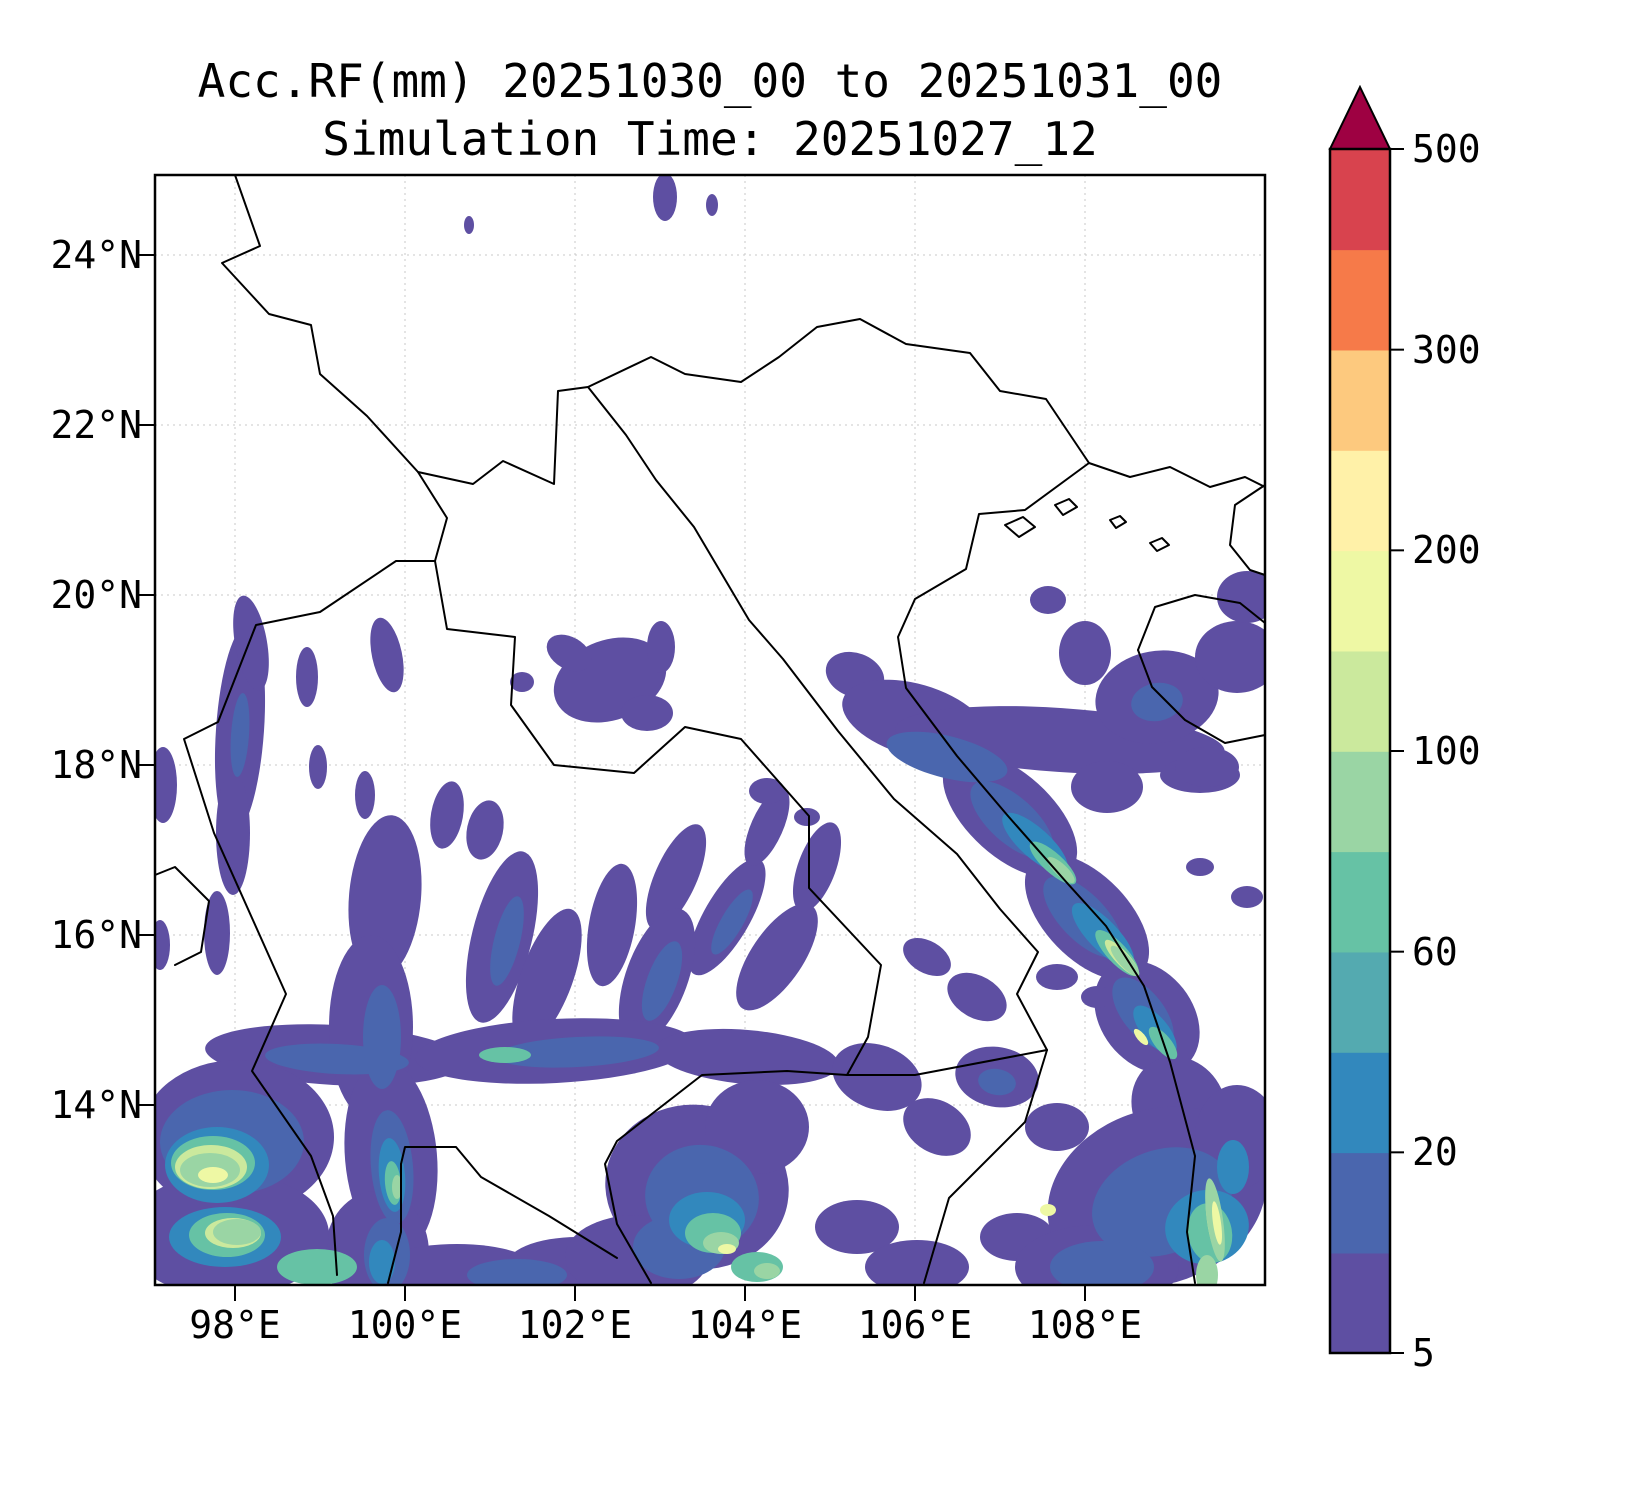 The image size is (1650, 1500). I want to click on colorbar-scale, so click(1366, 719).